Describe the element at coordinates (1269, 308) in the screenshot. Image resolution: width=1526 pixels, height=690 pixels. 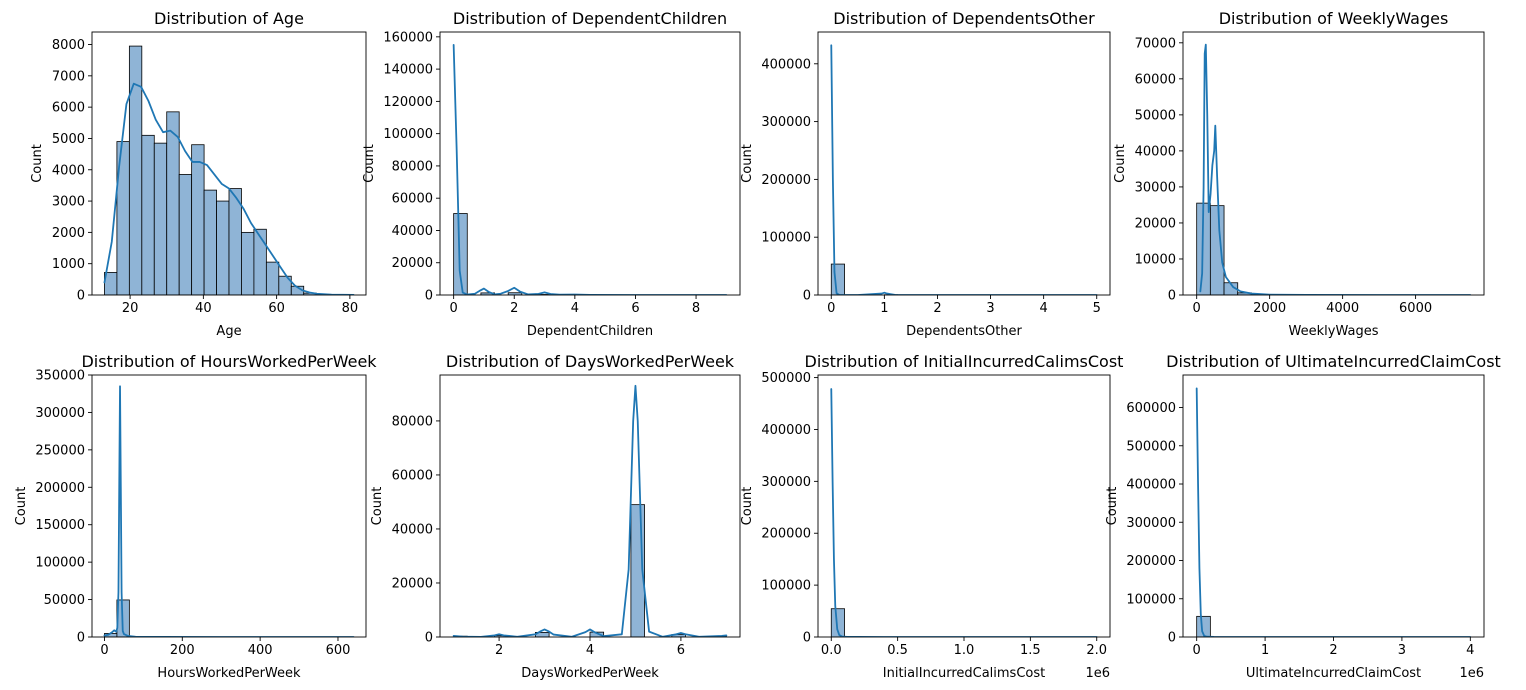
I see `x-tick-label: 2000` at that location.